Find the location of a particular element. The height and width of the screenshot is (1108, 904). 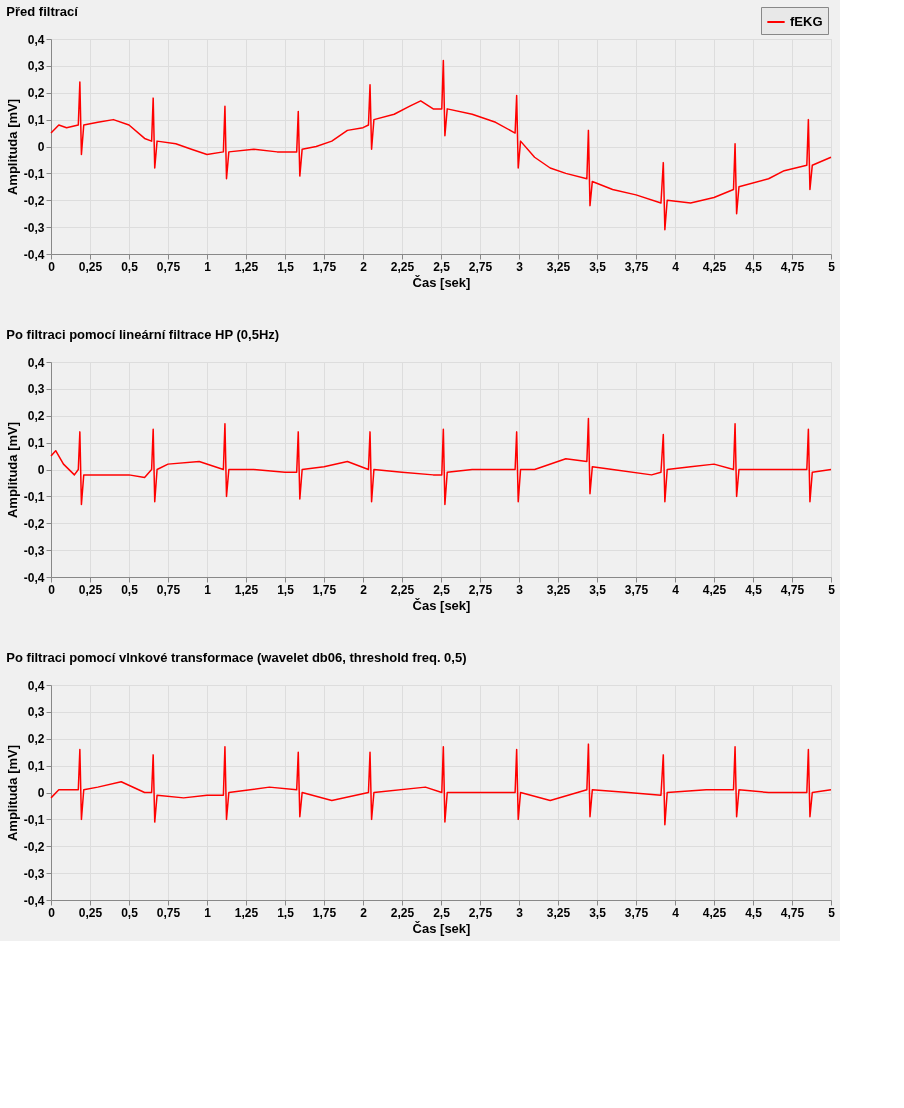

chart-title: Po filtraci pomocí lineární filtrace HP (0,5Hz) is located at coordinates (143, 334).